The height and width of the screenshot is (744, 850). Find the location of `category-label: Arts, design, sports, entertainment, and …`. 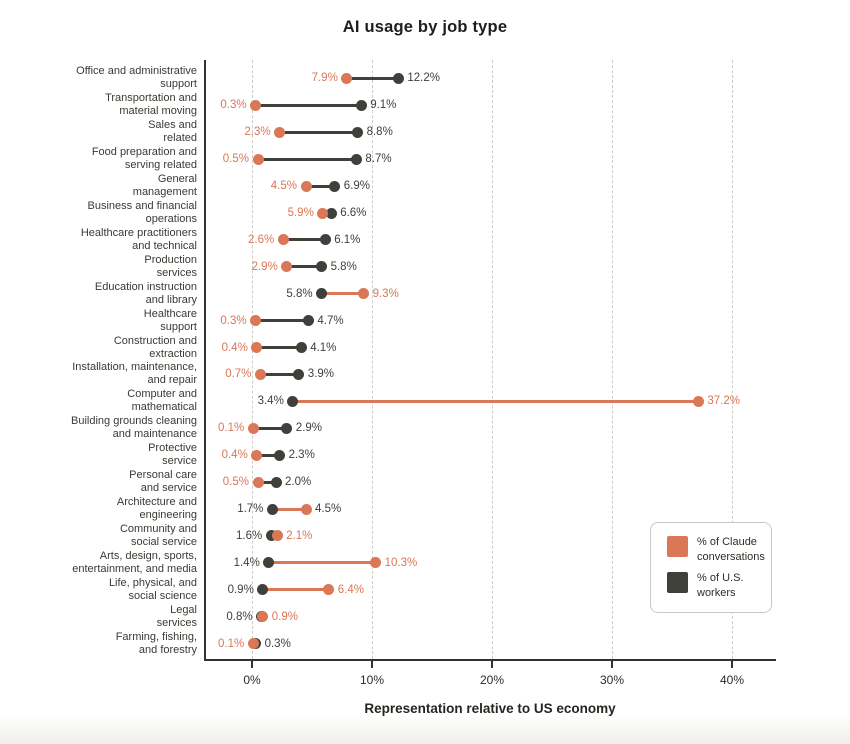

category-label: Arts, design, sports, entertainment, and … is located at coordinates (98, 562).